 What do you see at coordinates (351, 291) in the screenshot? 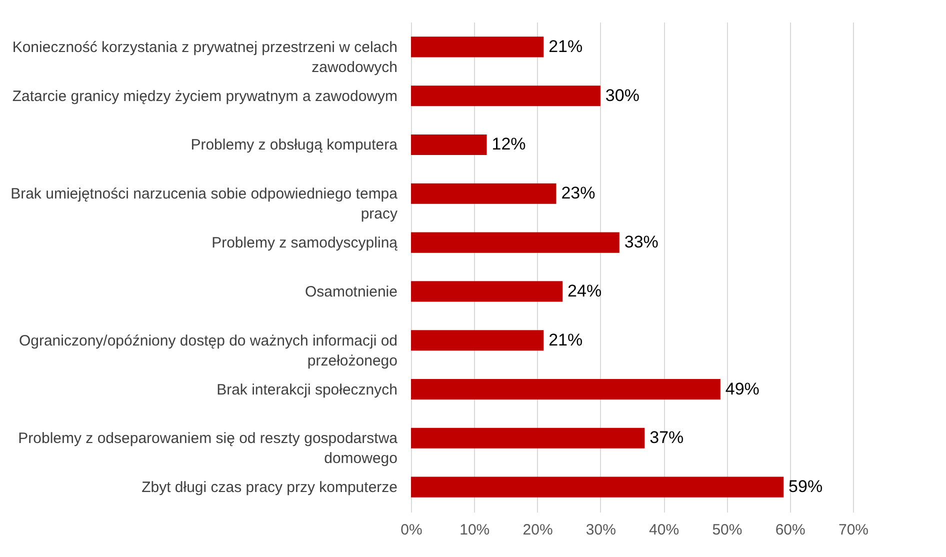
I see `y-tick-label: Osamotnienie` at bounding box center [351, 291].